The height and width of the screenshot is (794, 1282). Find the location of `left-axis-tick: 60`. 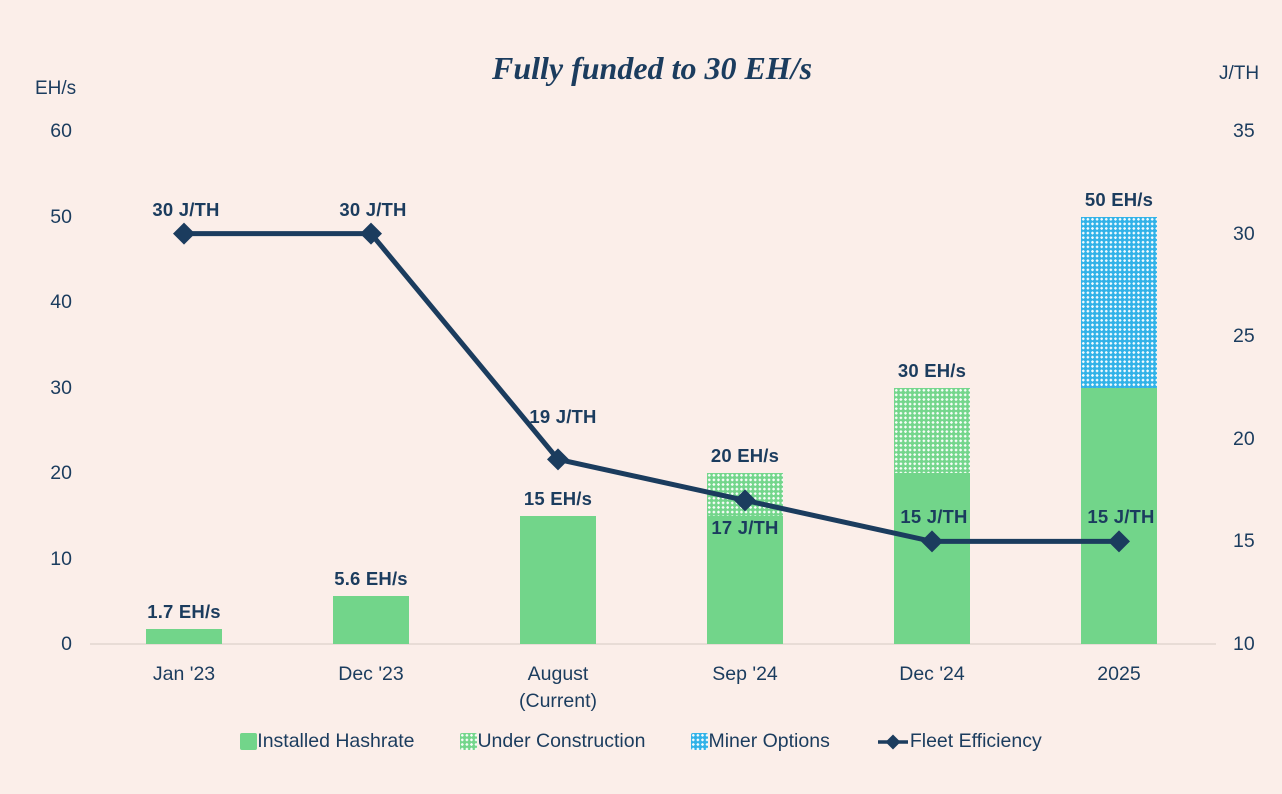

left-axis-tick: 60 is located at coordinates (61, 131).